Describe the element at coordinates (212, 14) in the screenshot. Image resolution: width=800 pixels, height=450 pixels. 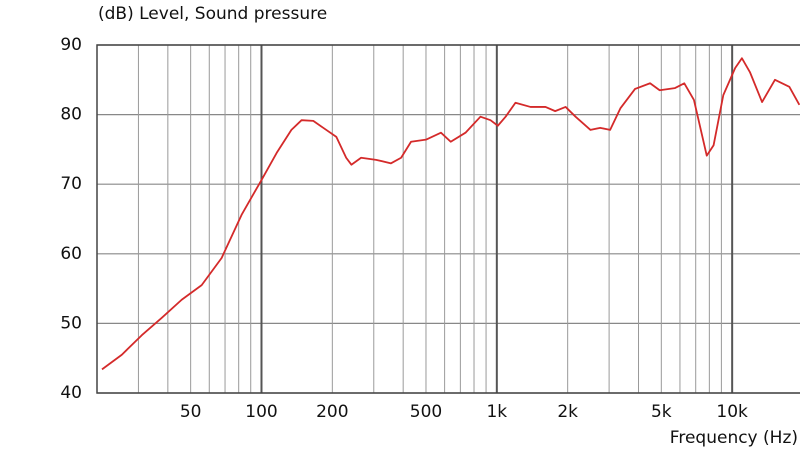
I see `chart-title: (dB) Level, Sound pressure` at that location.